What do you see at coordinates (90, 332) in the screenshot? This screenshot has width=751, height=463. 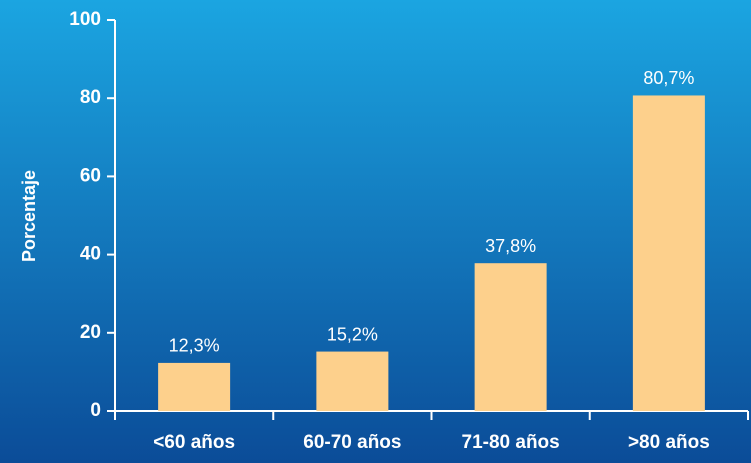 I see `y-tick-label: 20` at bounding box center [90, 332].